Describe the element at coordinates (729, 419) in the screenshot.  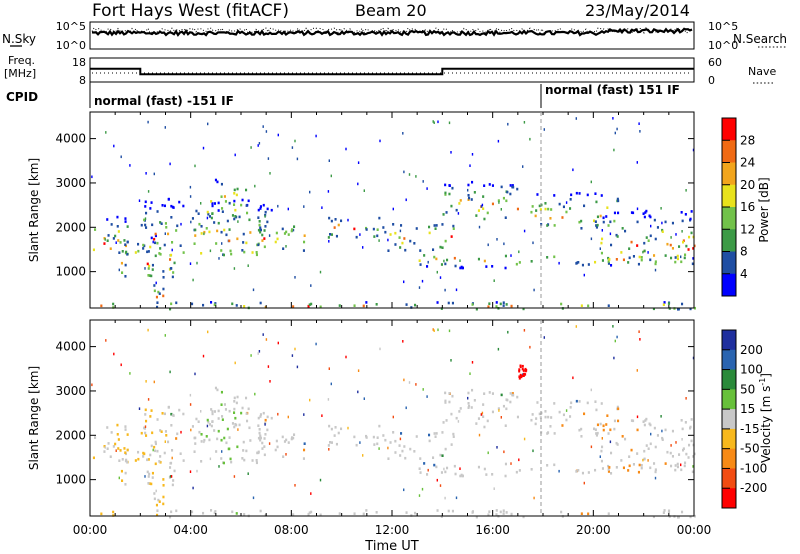
I see `velocity-colorbar-bin` at that location.